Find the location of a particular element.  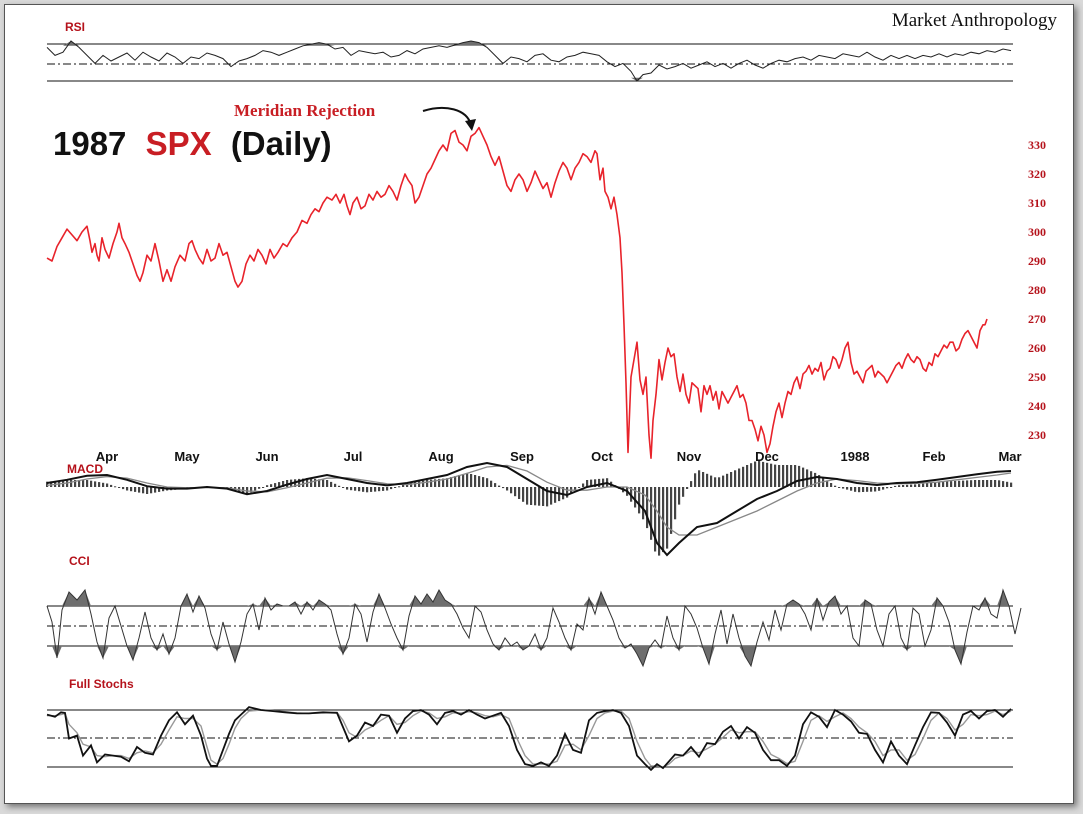

y-tick-label: 330 is located at coordinates (1037, 145).